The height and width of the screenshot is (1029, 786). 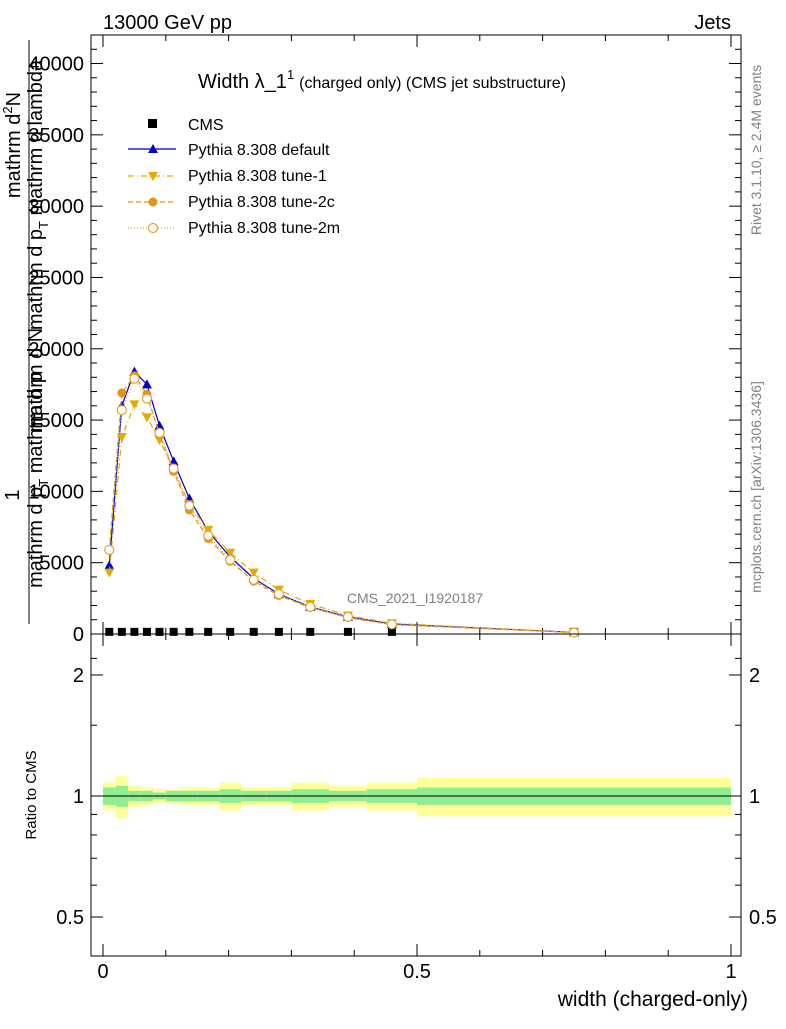 I want to click on main-ytick-label: 25000, so click(x=56, y=278).